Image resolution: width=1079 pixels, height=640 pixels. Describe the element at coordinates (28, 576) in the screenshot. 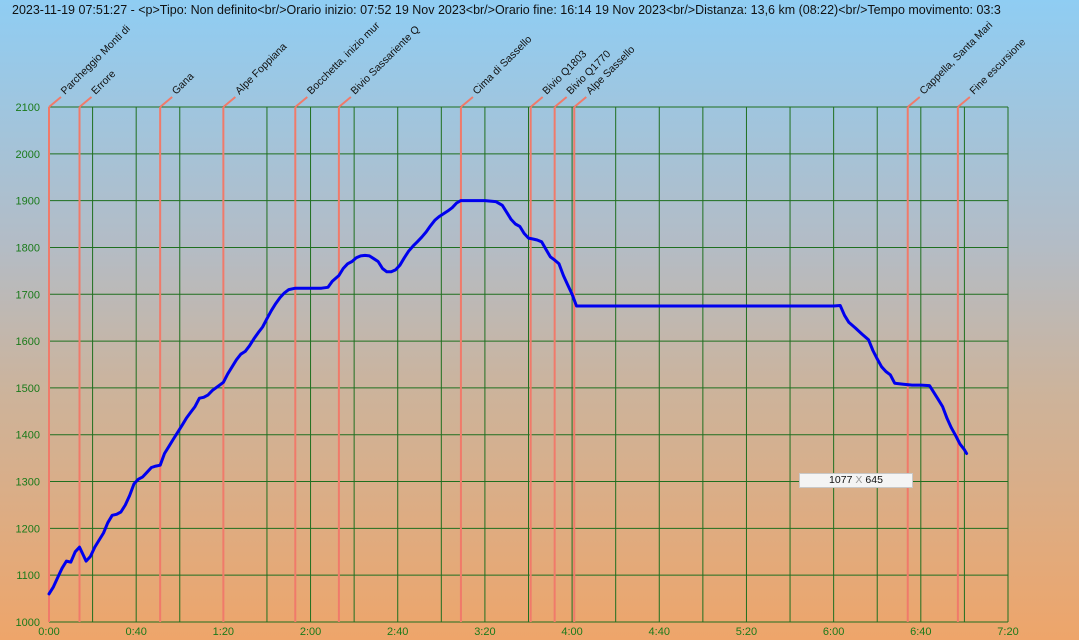

I see `y-tick-label: 1100` at that location.